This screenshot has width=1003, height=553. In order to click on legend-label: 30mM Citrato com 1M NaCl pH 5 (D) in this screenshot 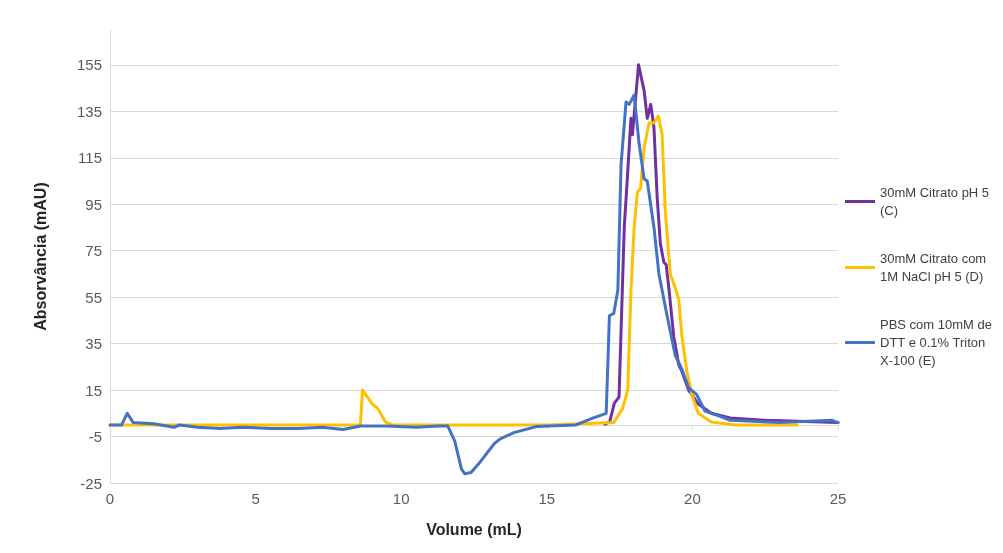, I will do `click(935, 267)`.